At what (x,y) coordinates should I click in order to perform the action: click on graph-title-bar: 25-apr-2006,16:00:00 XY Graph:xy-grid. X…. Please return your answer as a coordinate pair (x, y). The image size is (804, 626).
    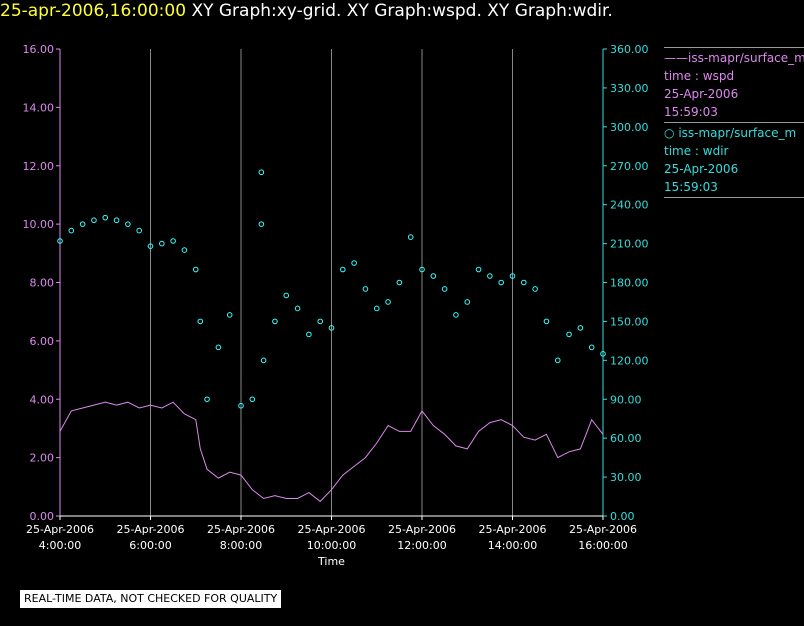
    Looking at the image, I should click on (306, 11).